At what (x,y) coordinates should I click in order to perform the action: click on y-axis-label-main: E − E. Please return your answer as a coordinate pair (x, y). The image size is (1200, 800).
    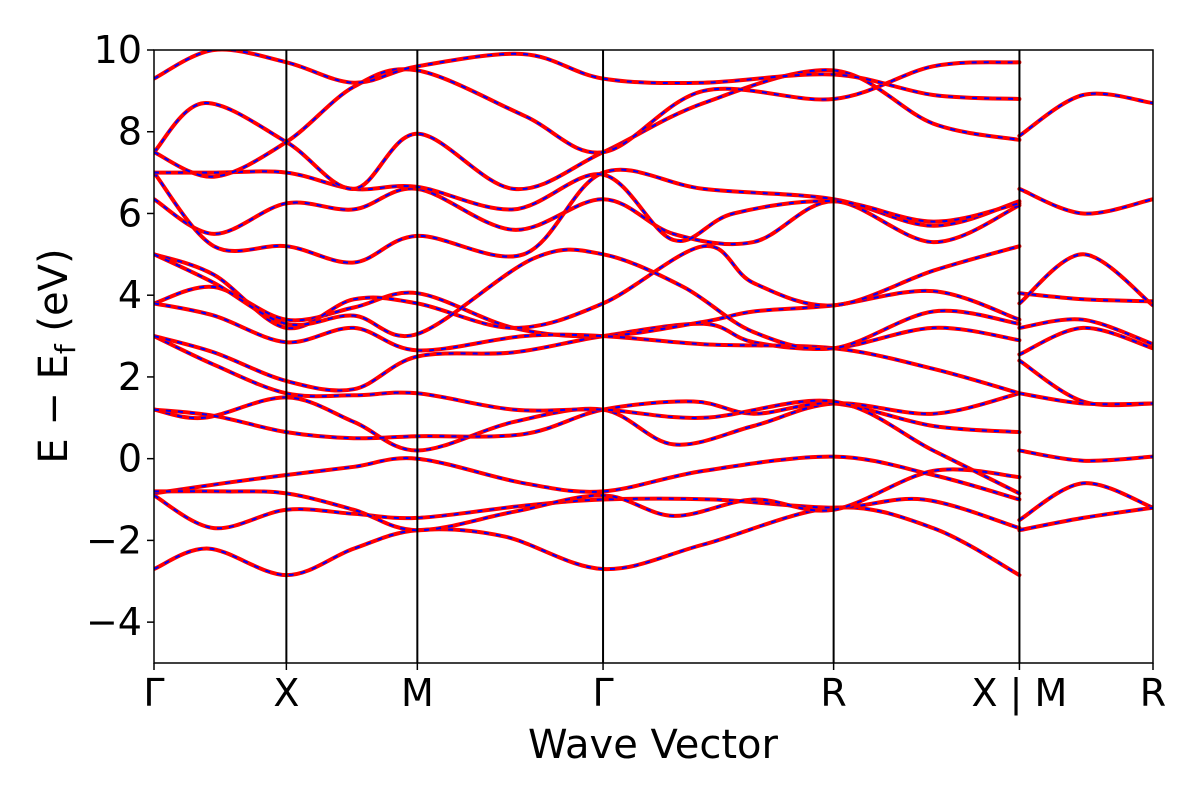
    Looking at the image, I should click on (54, 409).